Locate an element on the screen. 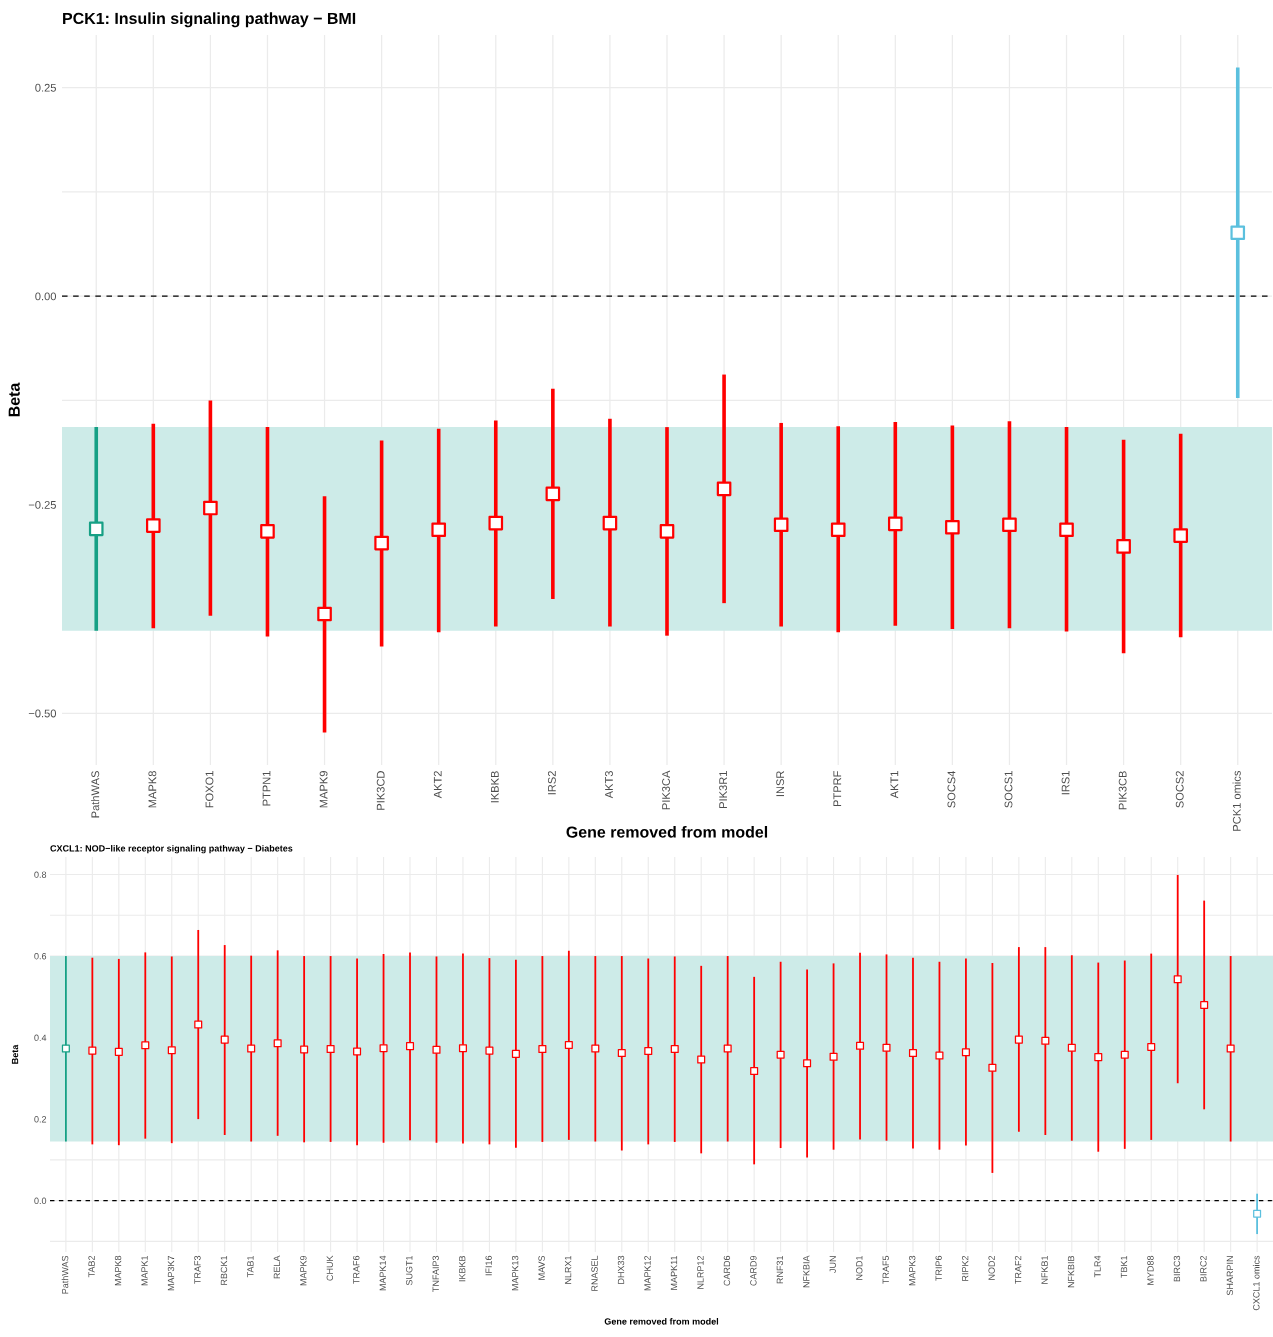  x-tick-label: MAPK13 is located at coordinates (515, 1273).